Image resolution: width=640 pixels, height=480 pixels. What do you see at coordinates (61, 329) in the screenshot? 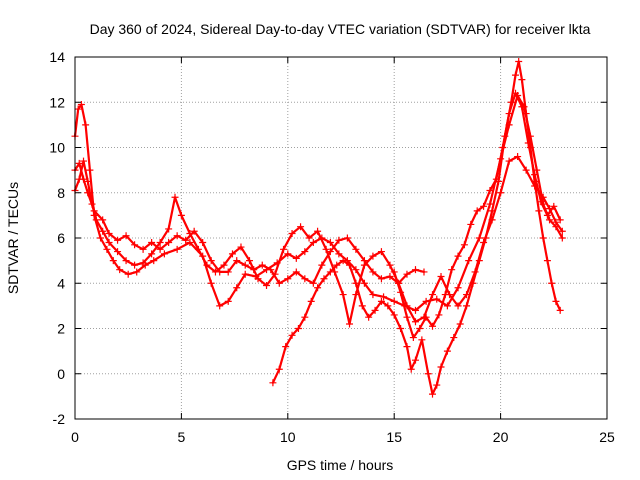
I see `y-tick-label: 2` at bounding box center [61, 329].